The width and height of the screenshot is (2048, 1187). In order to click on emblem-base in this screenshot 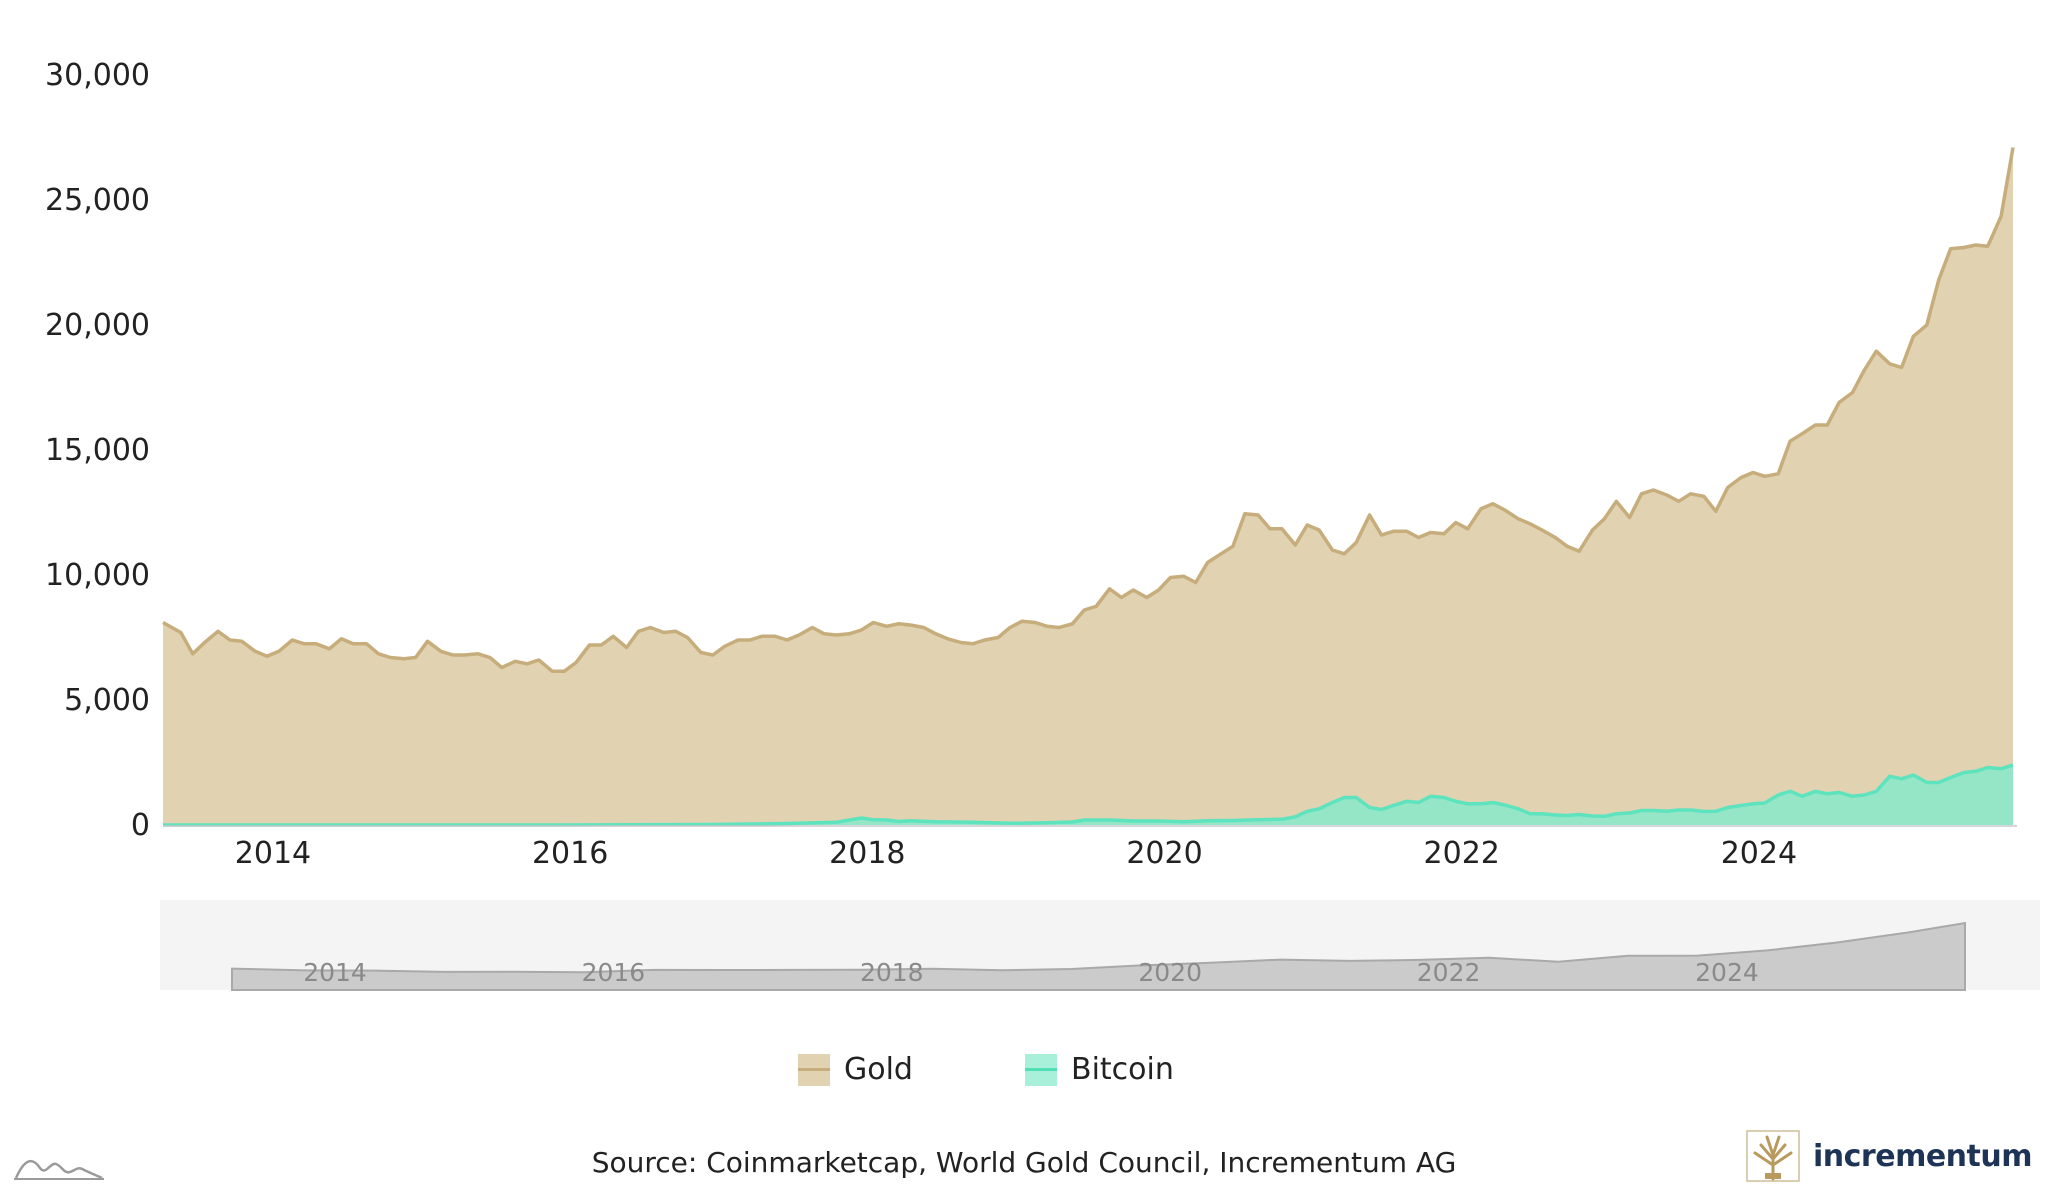, I will do `click(1773, 1176)`.